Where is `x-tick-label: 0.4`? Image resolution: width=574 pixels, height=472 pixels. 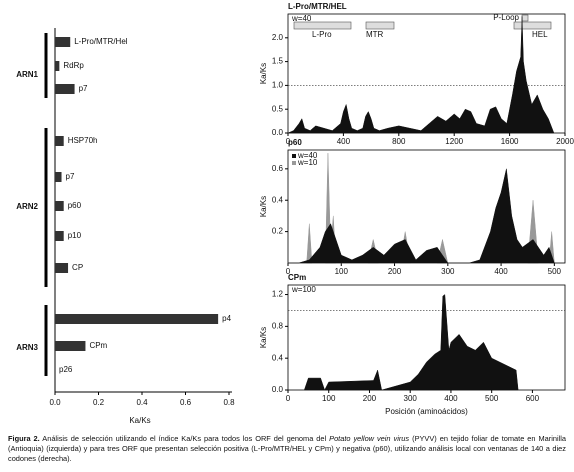 x-tick-label: 0.4 is located at coordinates (142, 402).